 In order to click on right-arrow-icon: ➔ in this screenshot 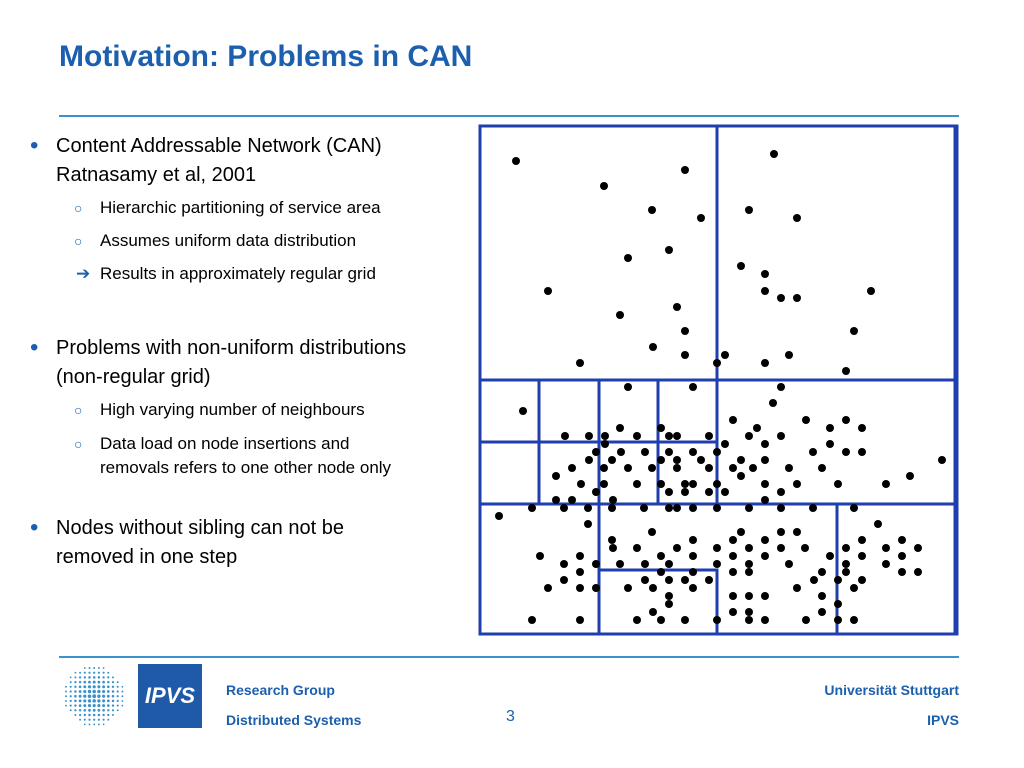, I will do `click(83, 273)`.